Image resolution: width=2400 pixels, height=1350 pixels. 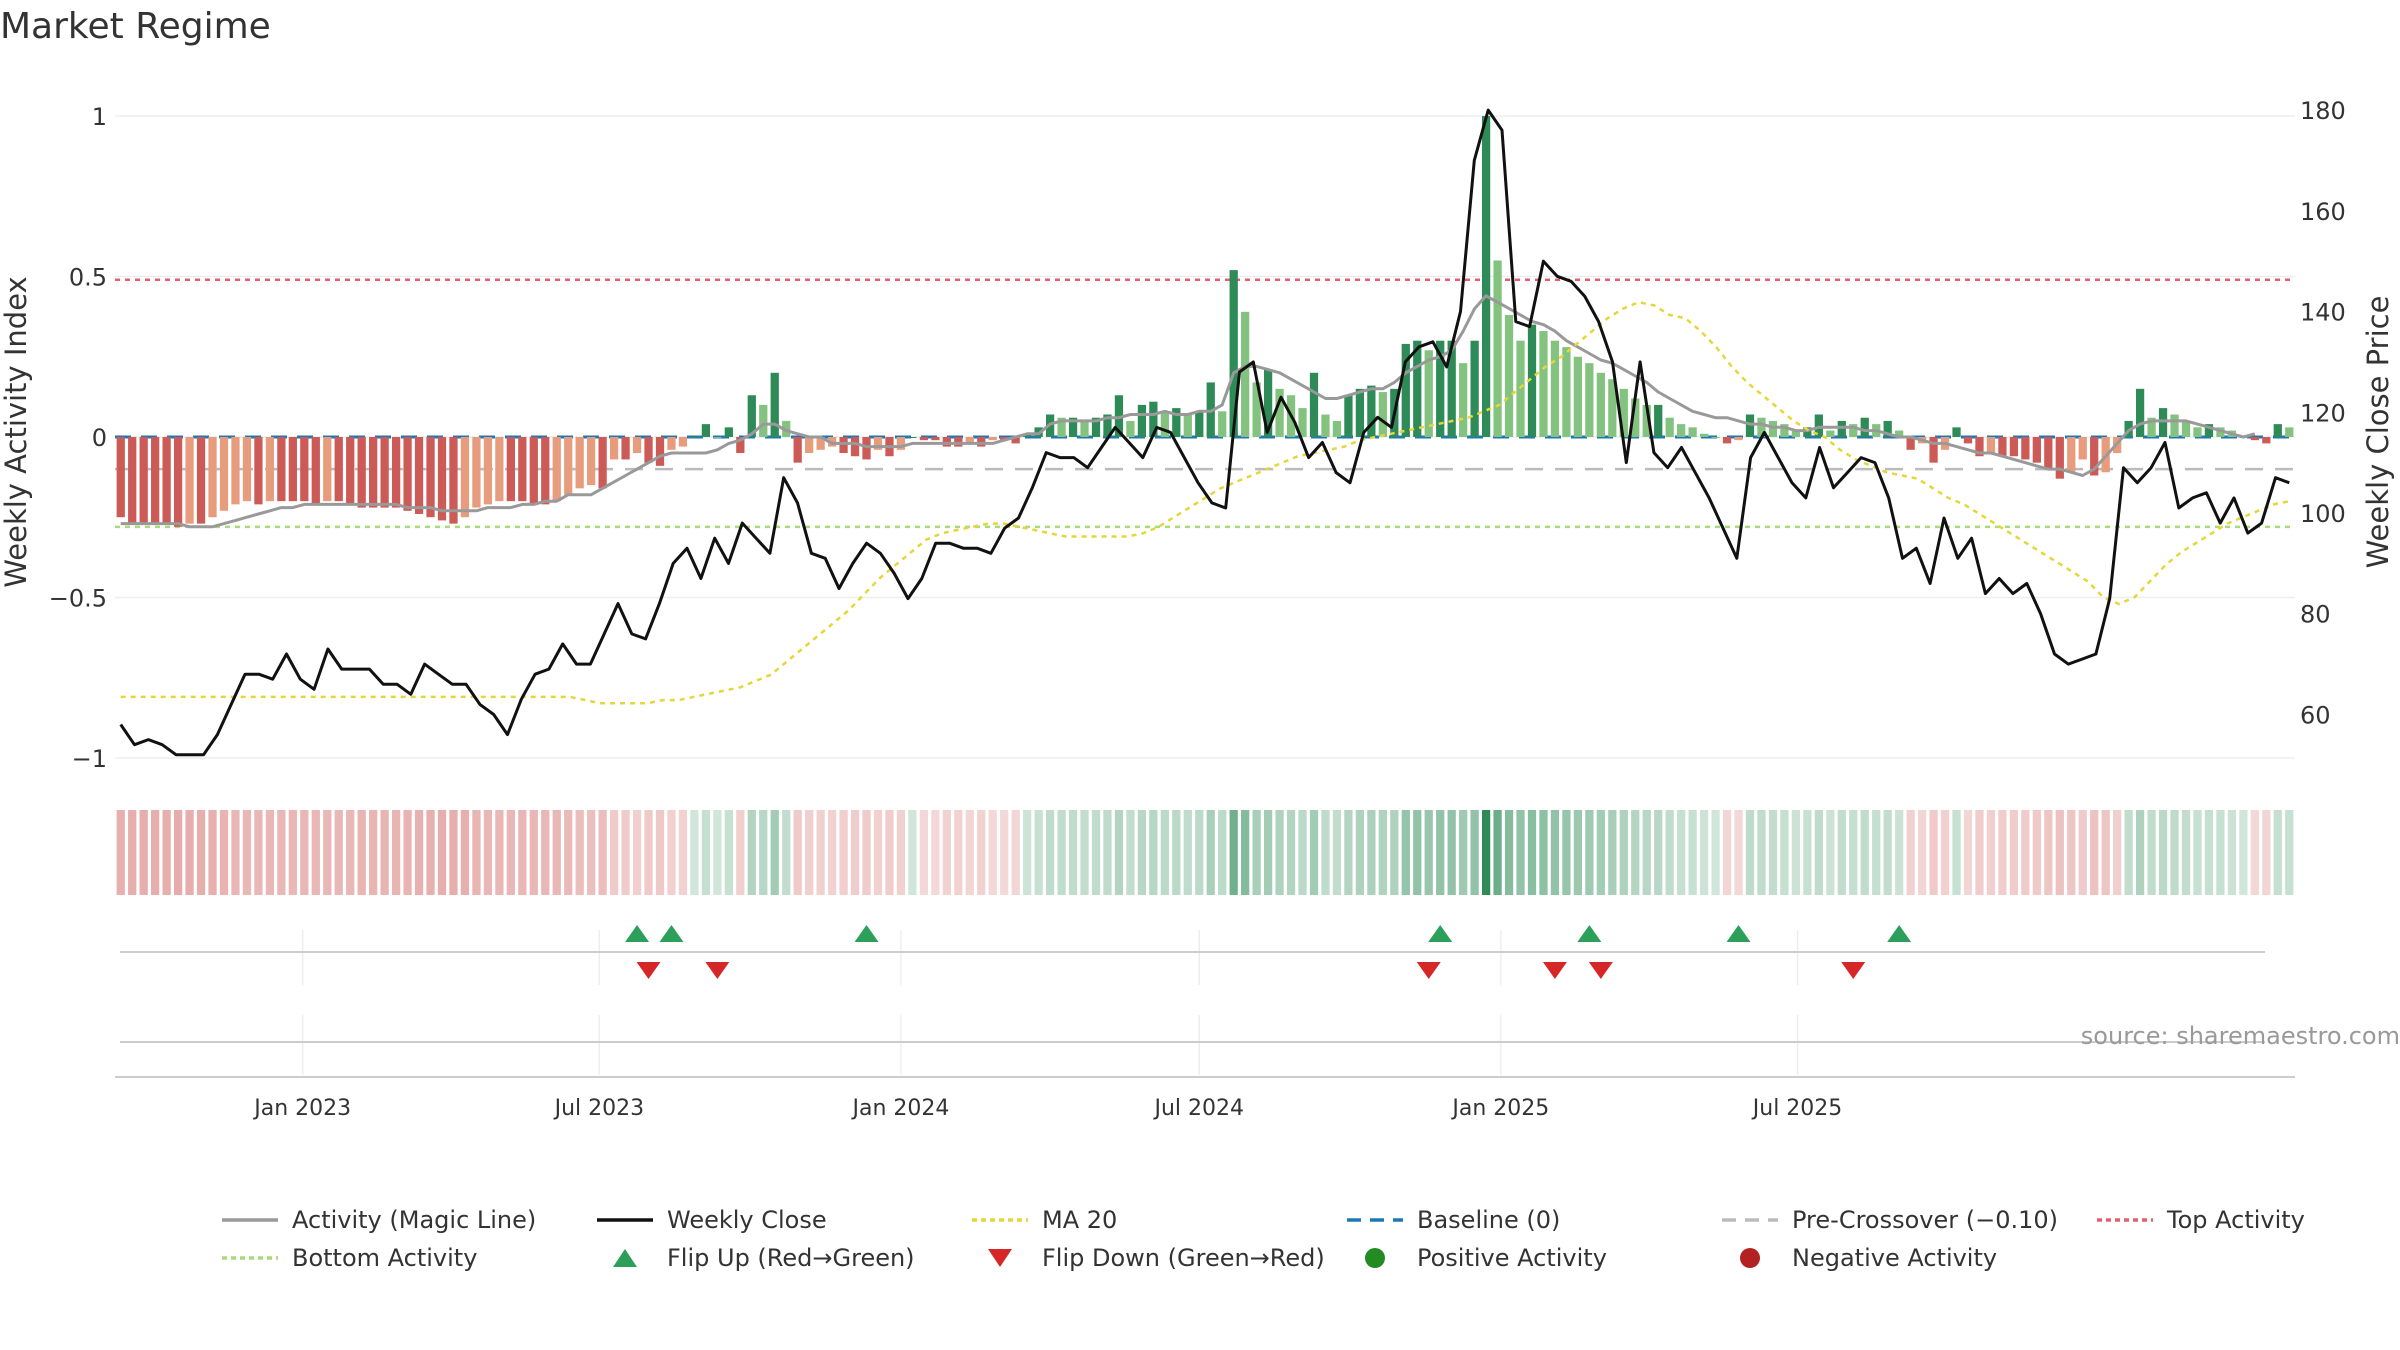 What do you see at coordinates (99, 117) in the screenshot?
I see `y-left-tick-label: 1` at bounding box center [99, 117].